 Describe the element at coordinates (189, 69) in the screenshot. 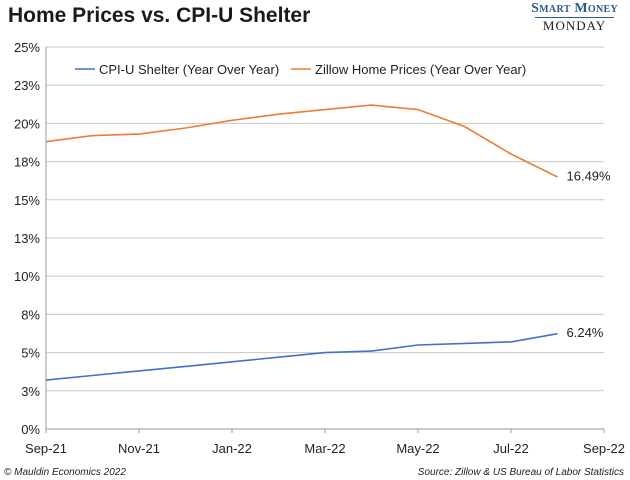

I see `legend-label: CPI-U Shelter (Year Over Year)` at that location.